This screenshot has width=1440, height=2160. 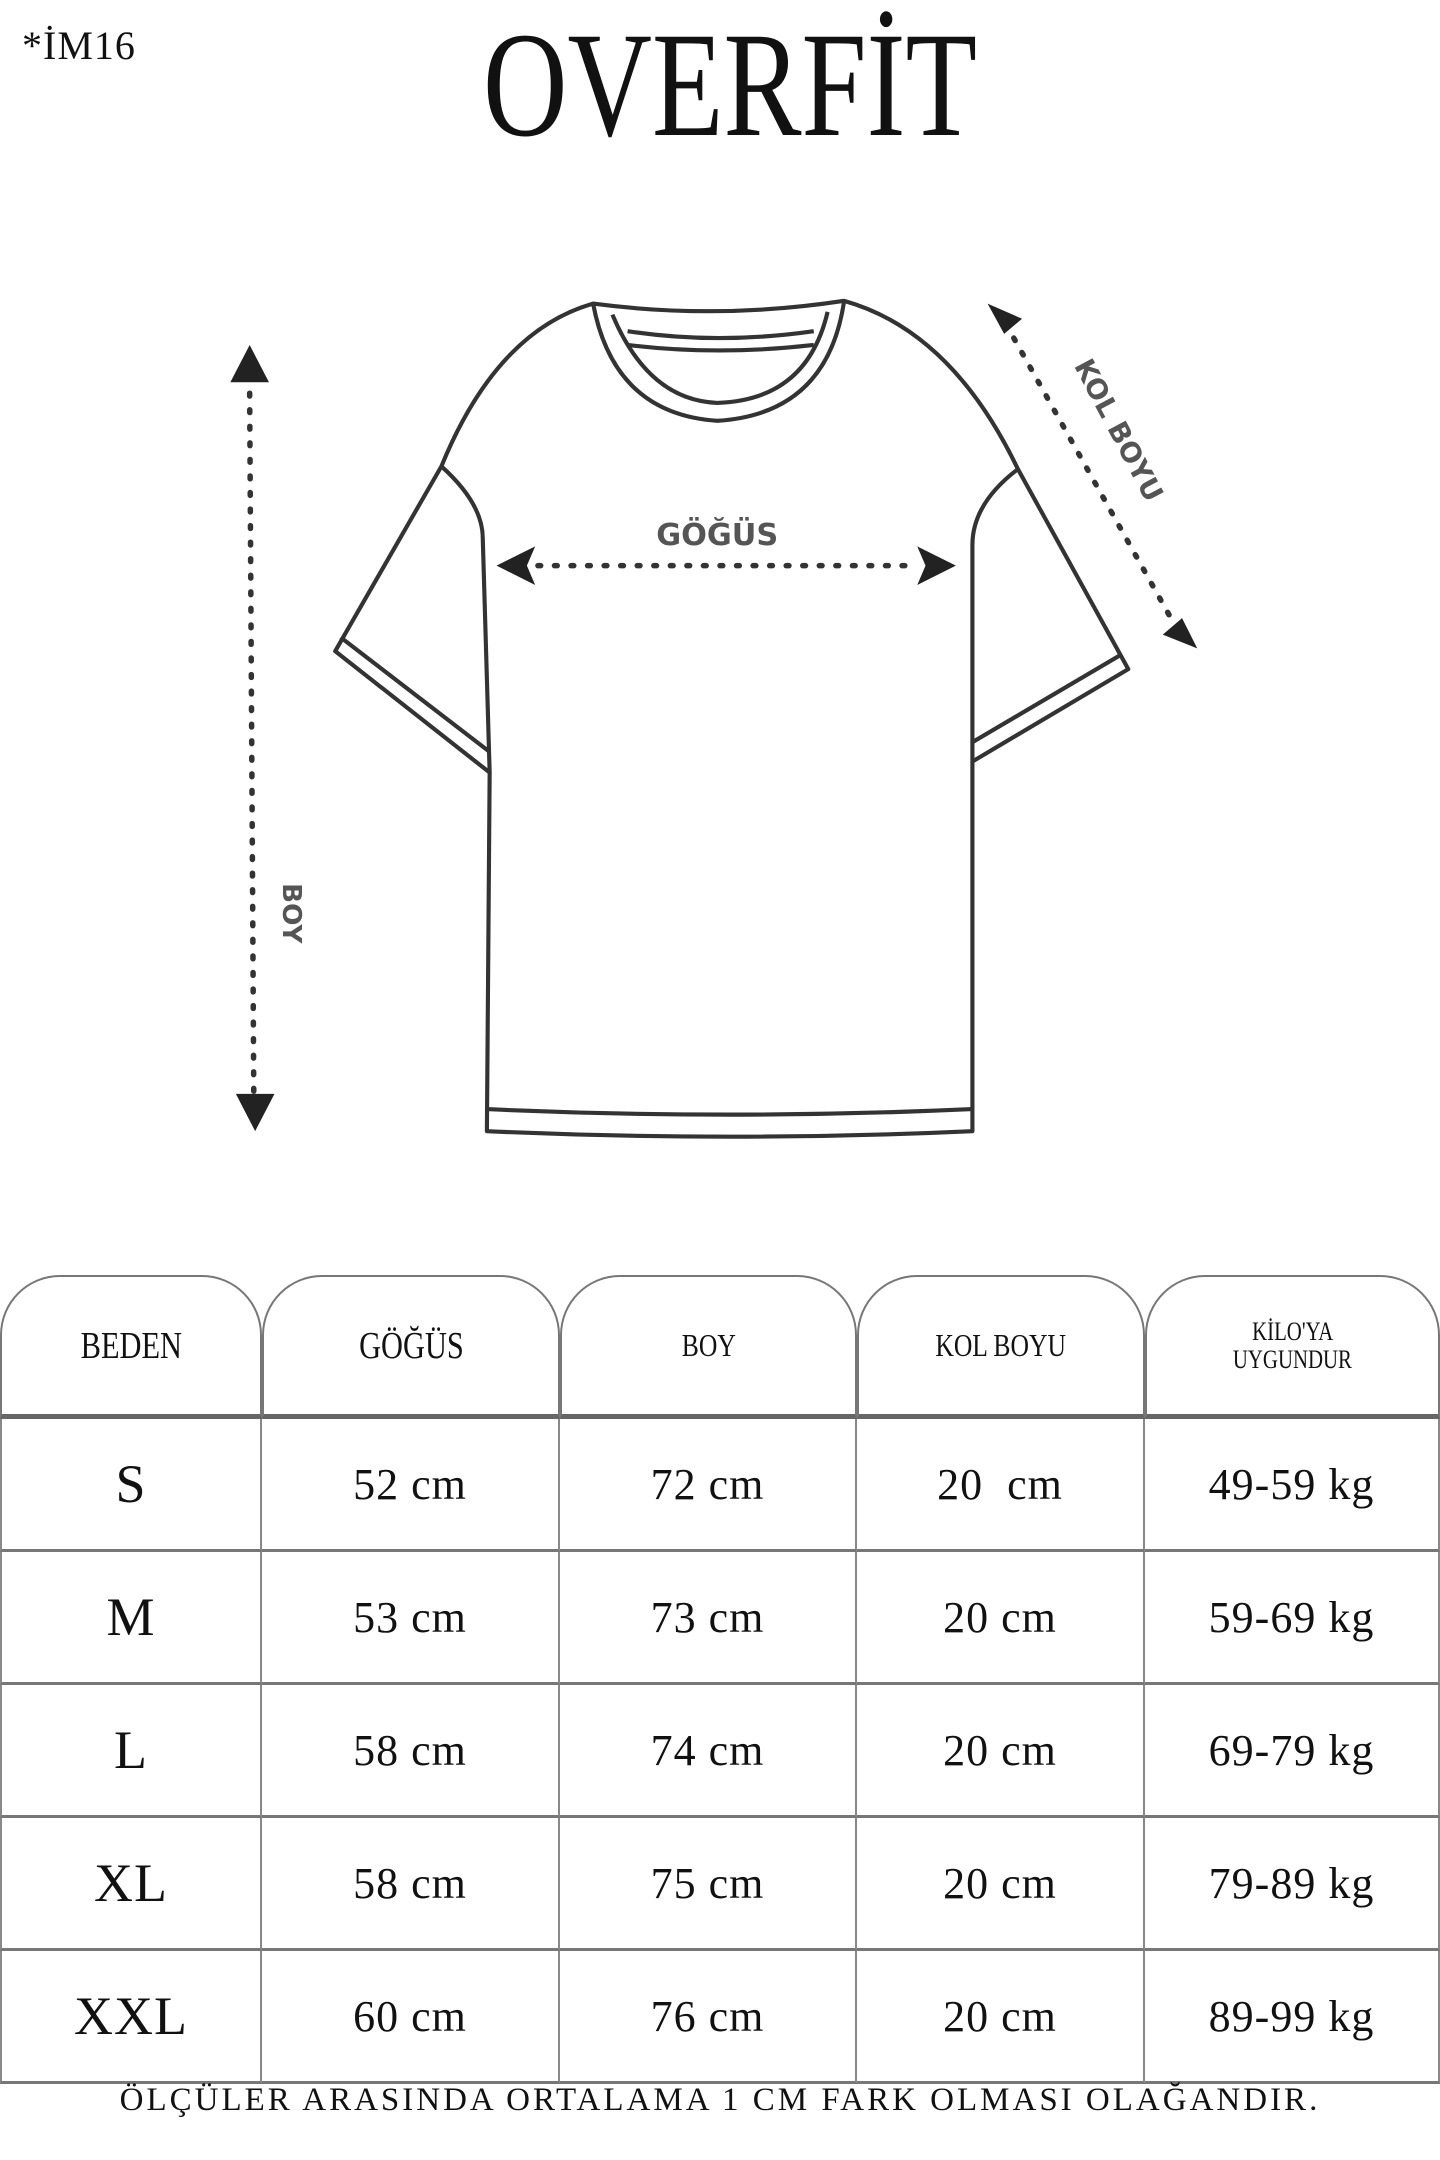 What do you see at coordinates (719, 361) in the screenshot?
I see `collar` at bounding box center [719, 361].